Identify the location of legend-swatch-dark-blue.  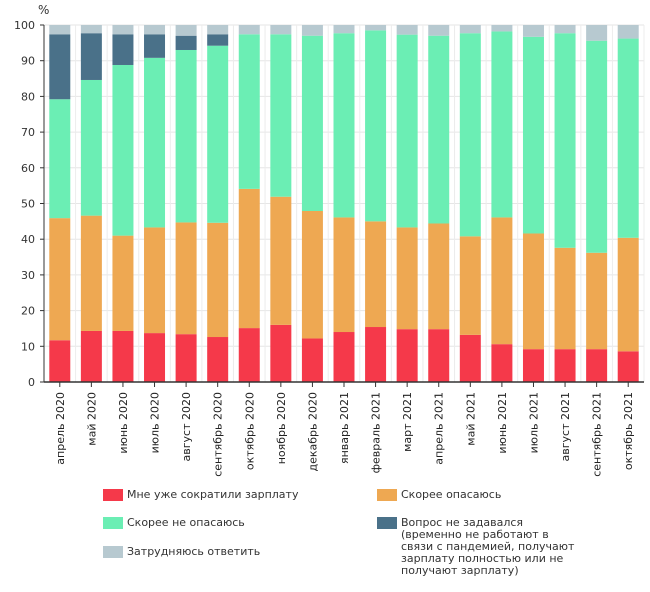
(387, 523).